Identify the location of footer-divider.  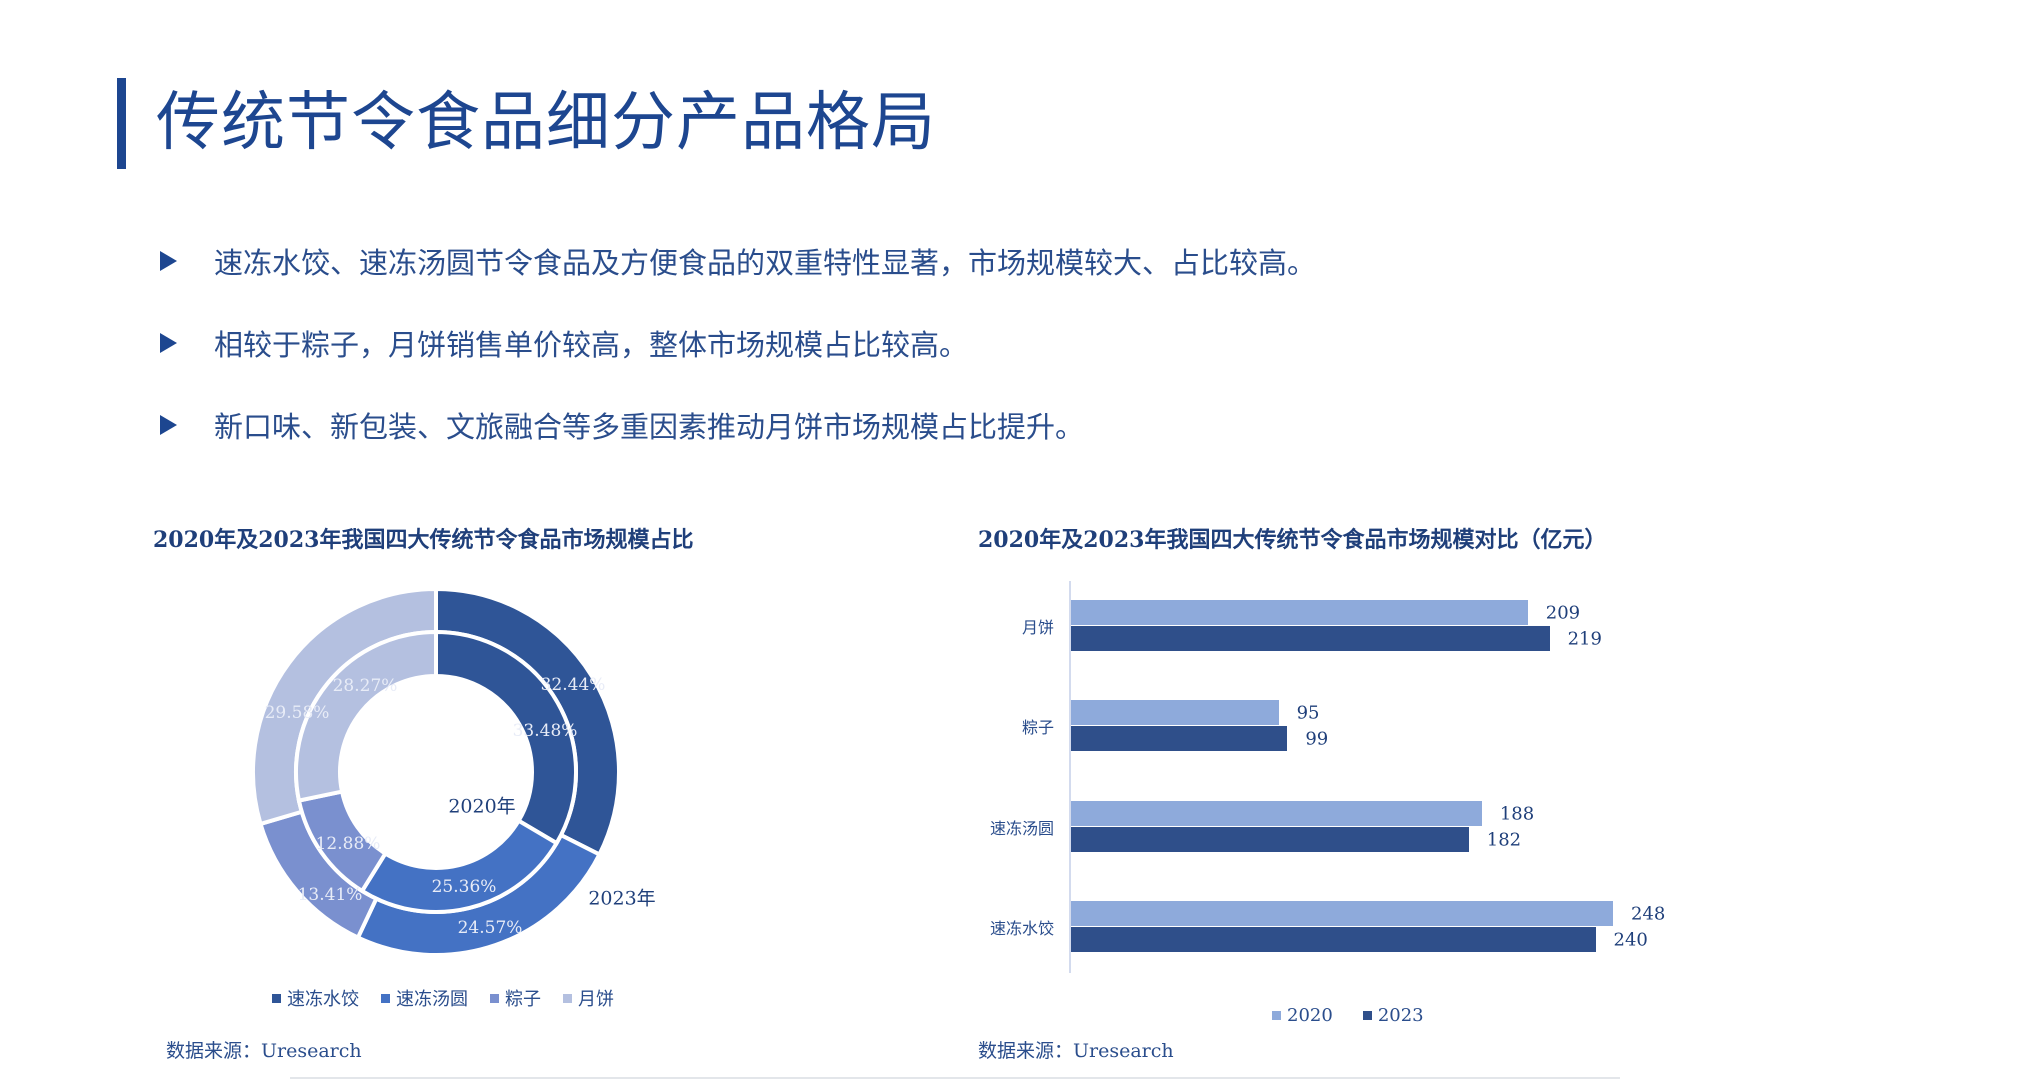
(955, 1078).